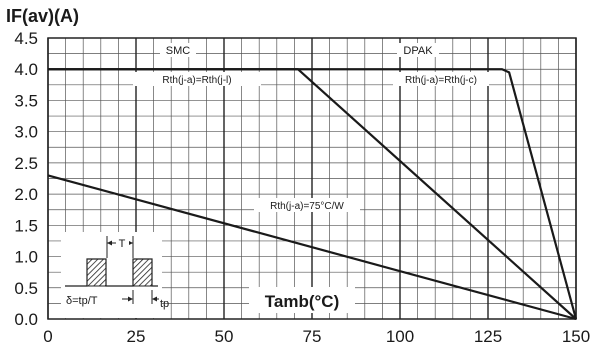  I want to click on x-axis-title-group: Tamb(°C), so click(302, 300).